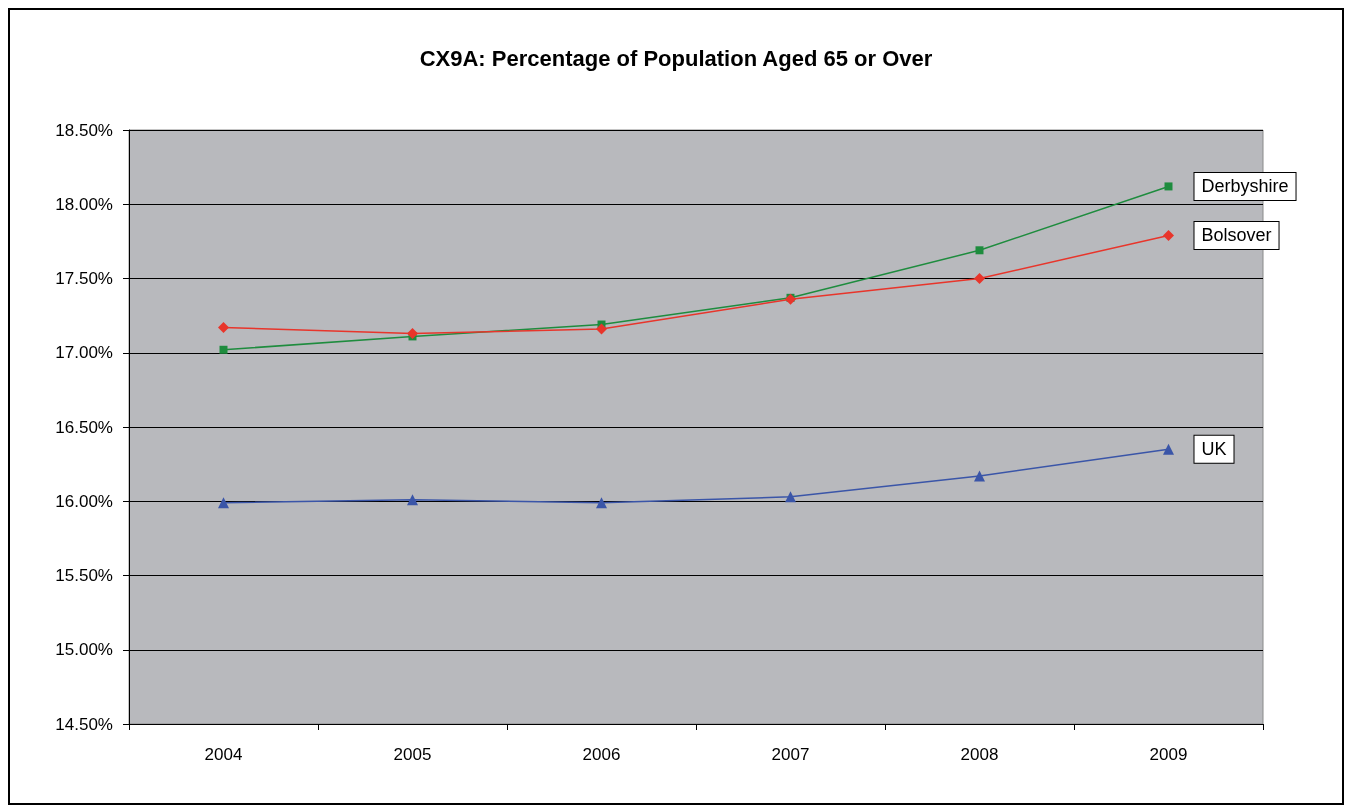 The image size is (1352, 809). I want to click on y-tick-label: 17.50%, so click(84, 278).